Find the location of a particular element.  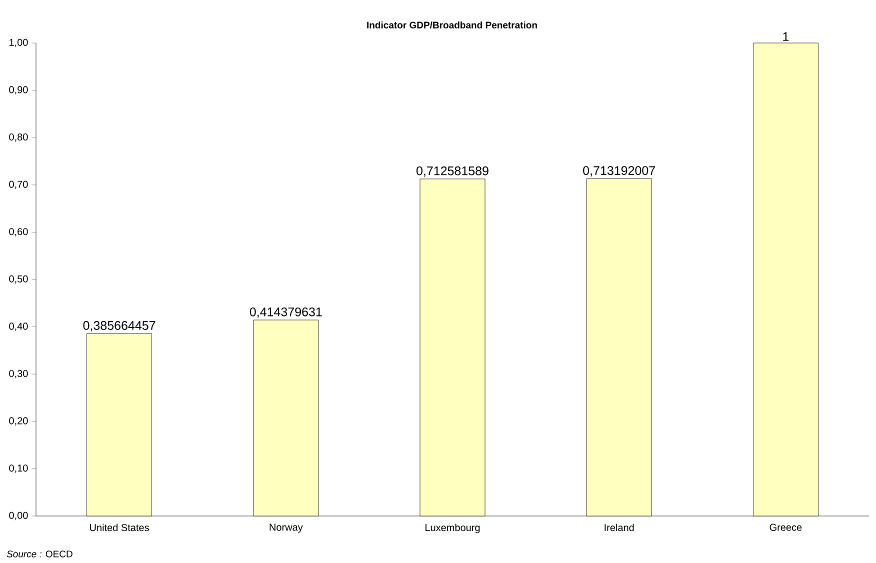

x-tick-label: Ireland is located at coordinates (619, 528).